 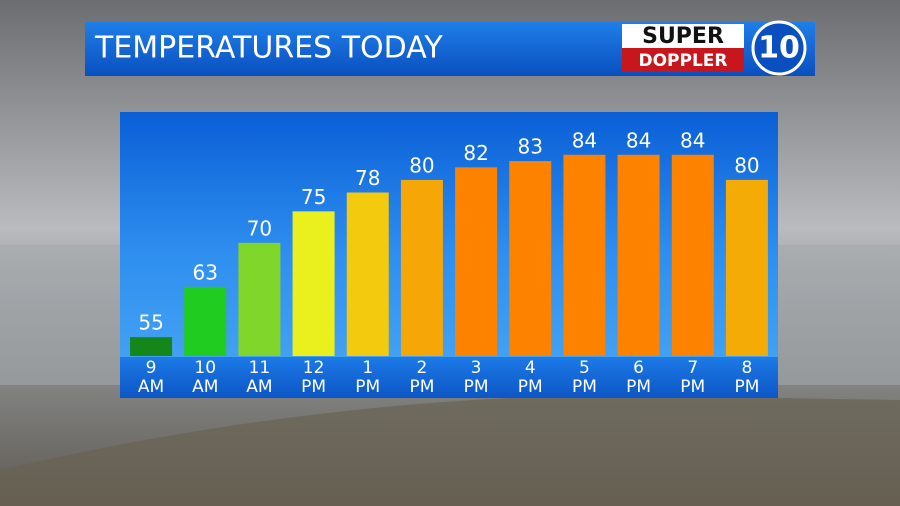 I want to click on value-label: 83, so click(x=530, y=147).